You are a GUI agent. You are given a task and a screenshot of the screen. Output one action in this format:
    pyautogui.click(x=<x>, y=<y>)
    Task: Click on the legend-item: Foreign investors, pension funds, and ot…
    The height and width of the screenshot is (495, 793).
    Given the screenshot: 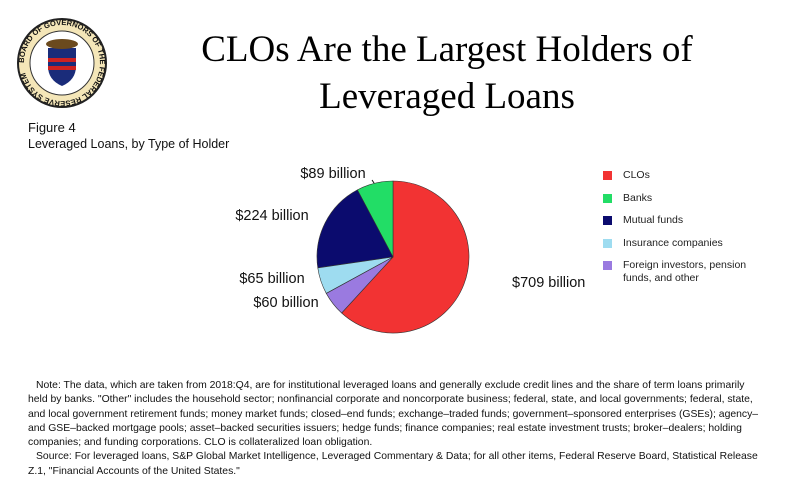 What is the action you would take?
    pyautogui.click(x=688, y=271)
    